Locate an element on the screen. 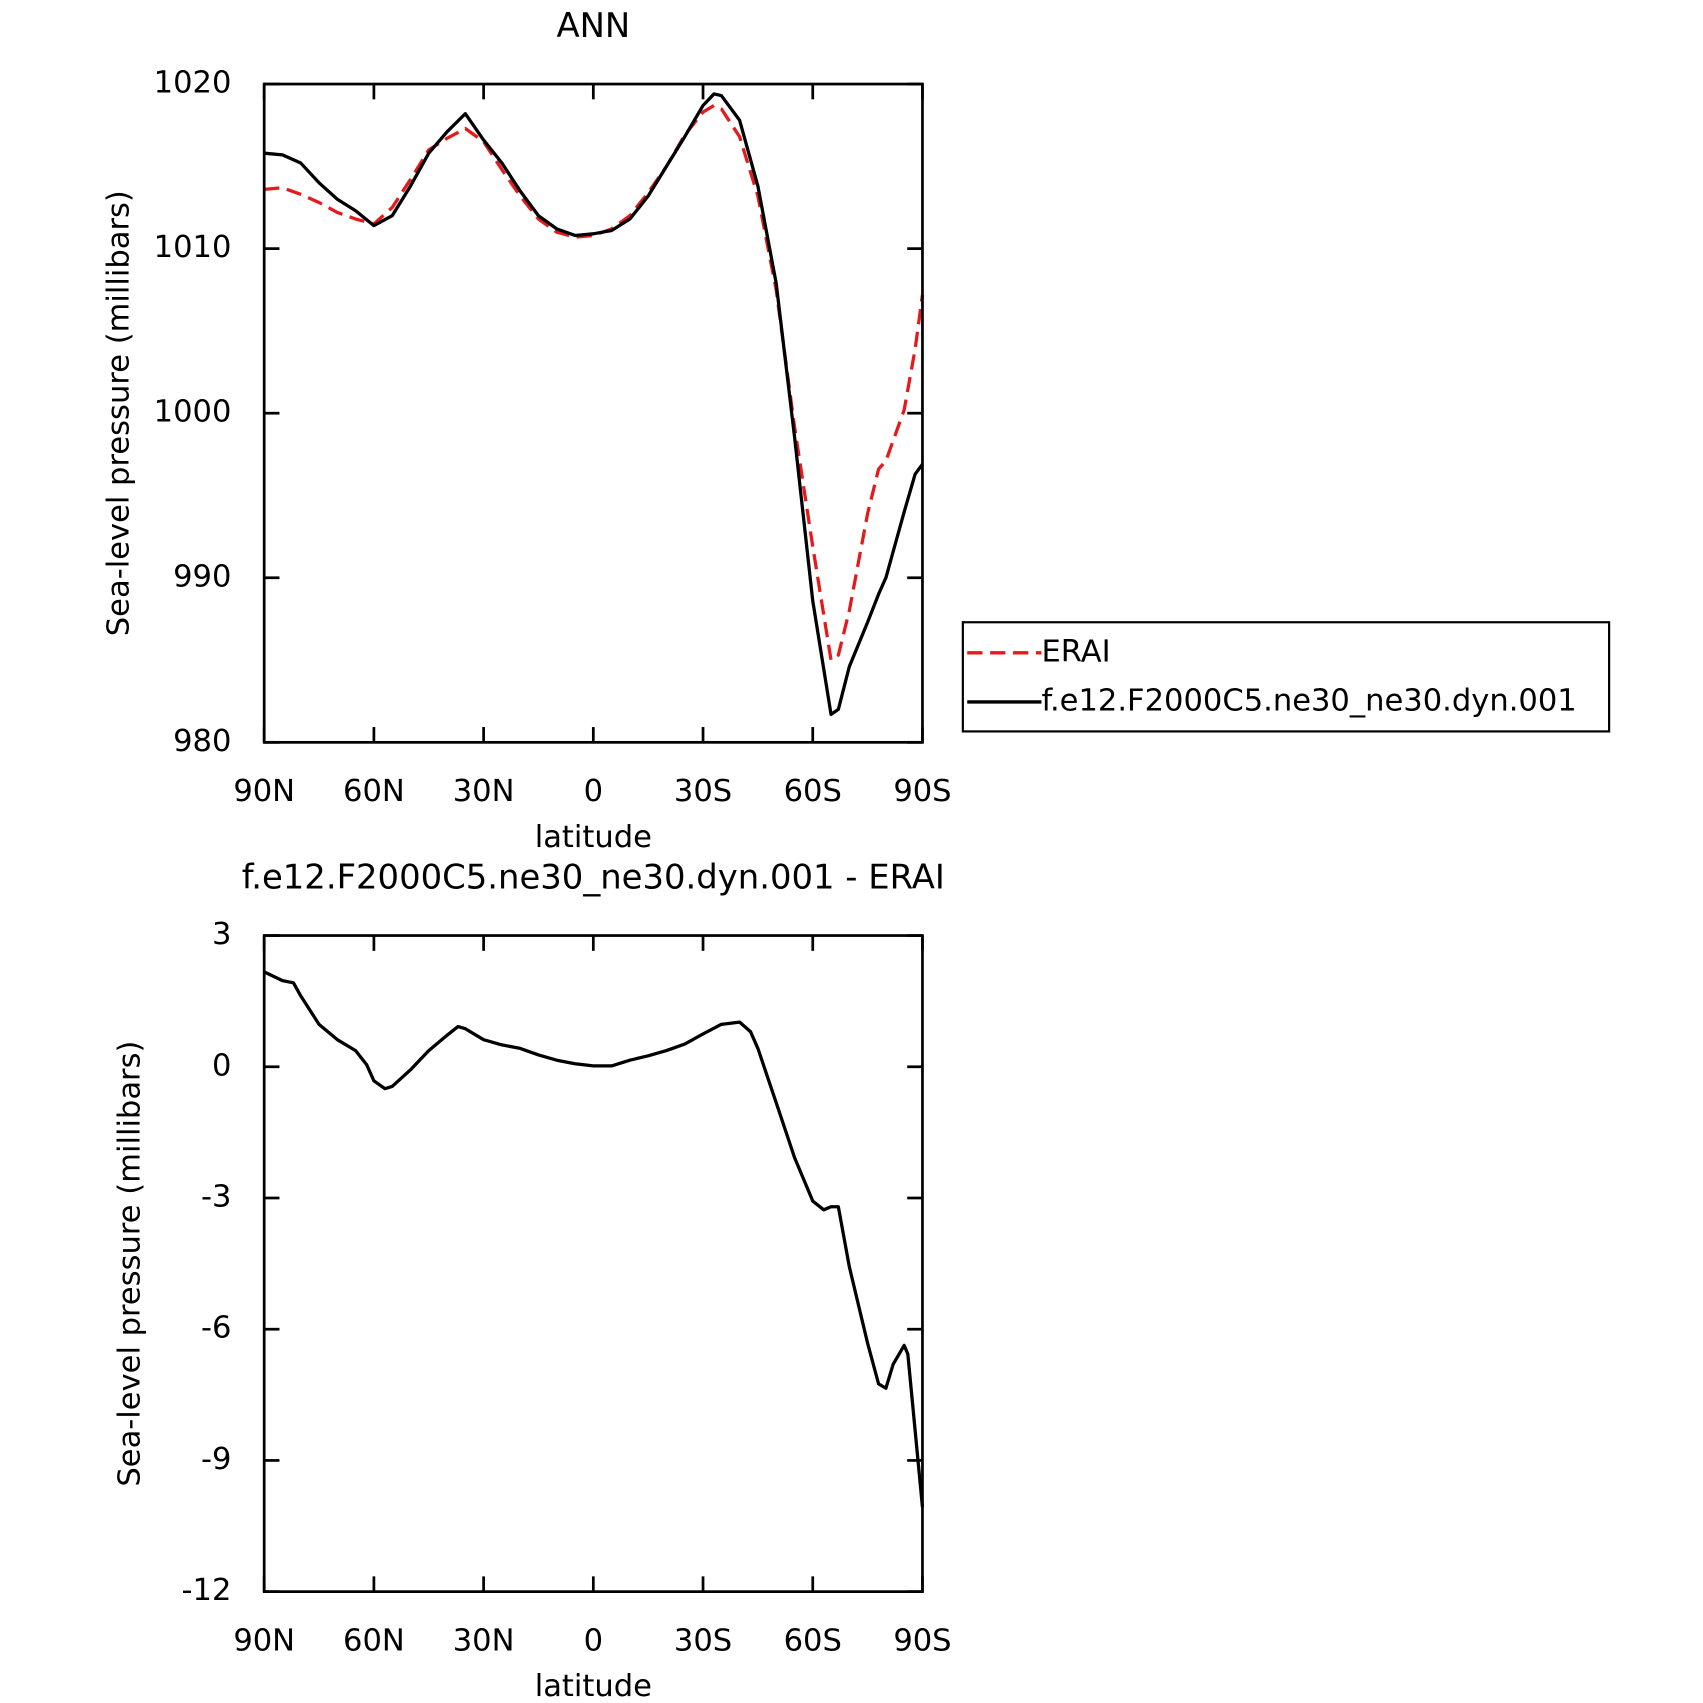  y-tick-label: 1010 is located at coordinates (193, 247).